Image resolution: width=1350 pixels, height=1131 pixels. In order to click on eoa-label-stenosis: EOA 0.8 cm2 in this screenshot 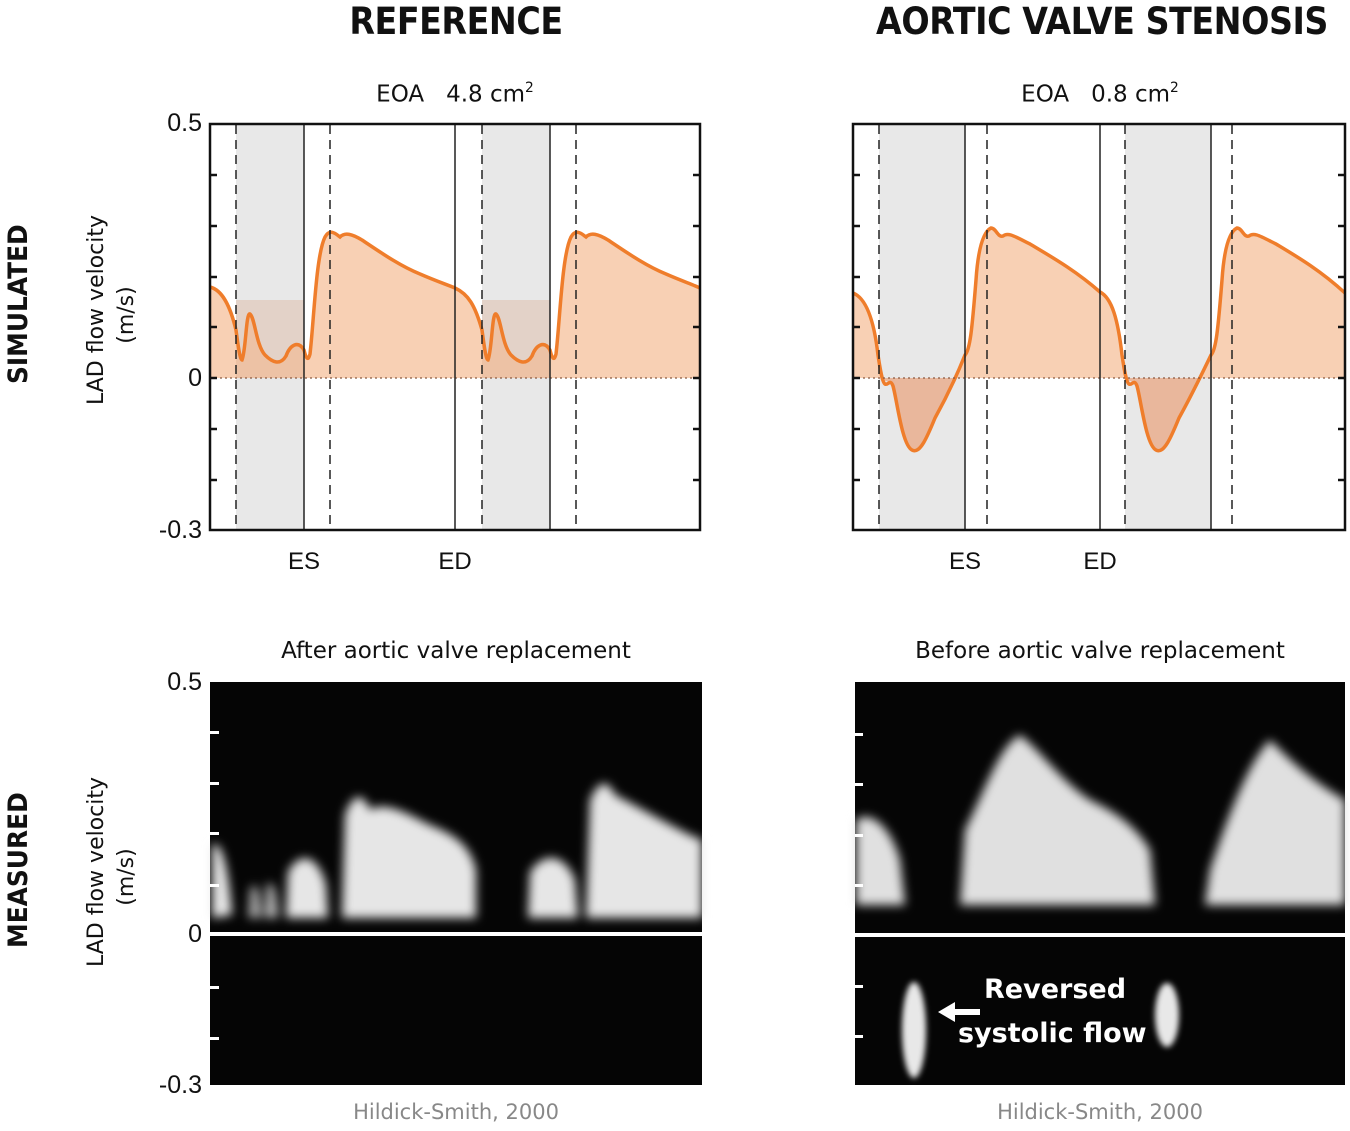, I will do `click(1100, 94)`.